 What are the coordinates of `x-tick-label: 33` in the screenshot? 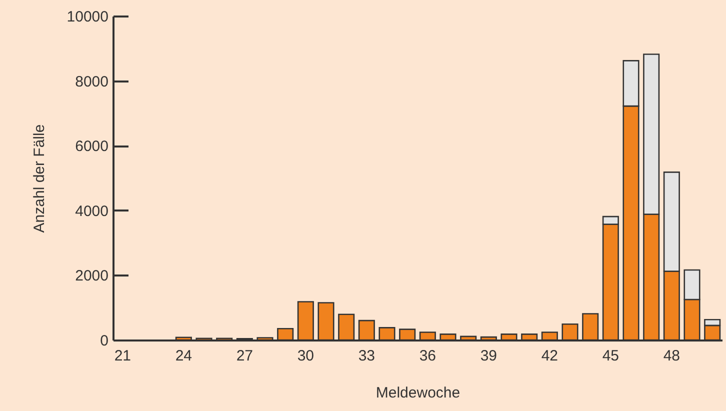 It's located at (367, 356).